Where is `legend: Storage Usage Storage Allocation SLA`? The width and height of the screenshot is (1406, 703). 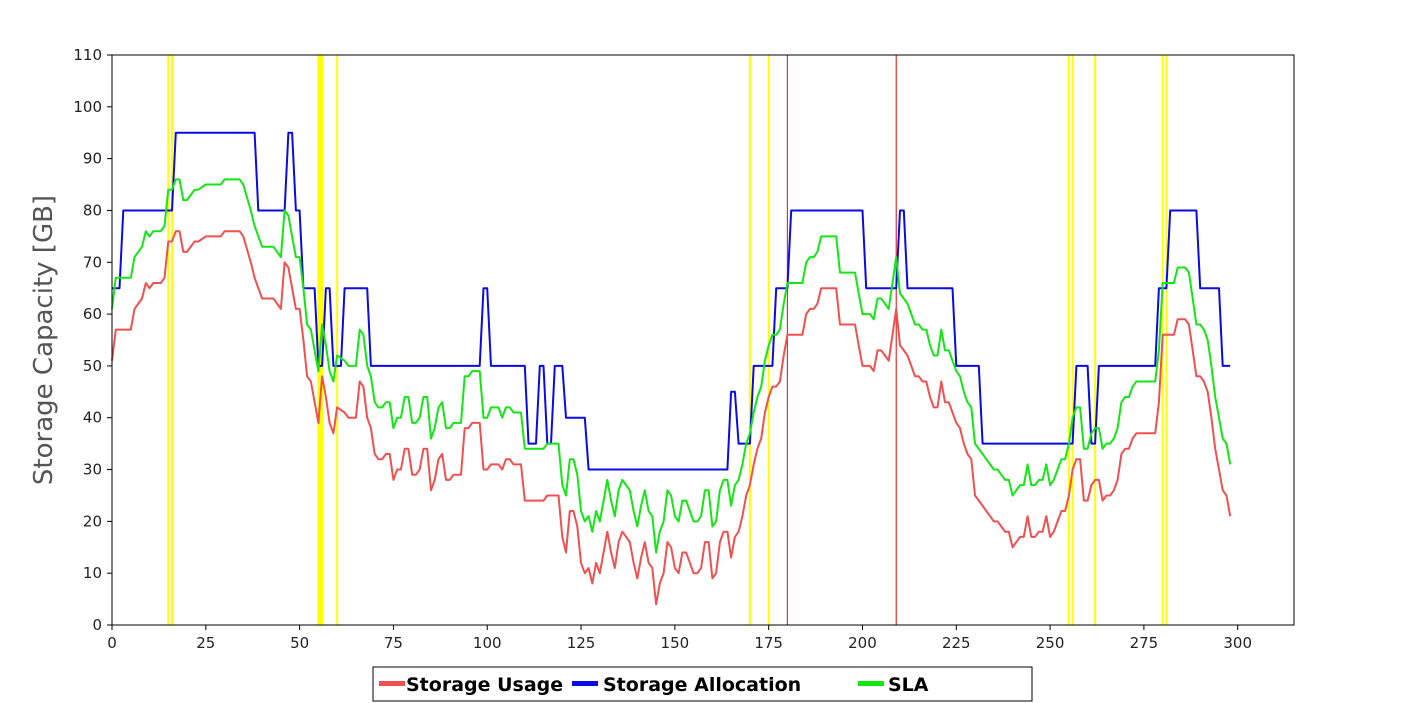 legend: Storage Usage Storage Allocation SLA is located at coordinates (702, 684).